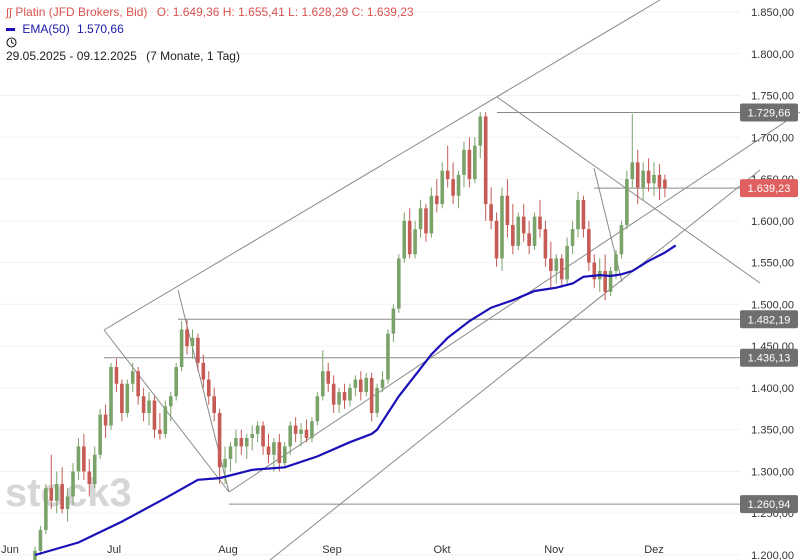 This screenshot has height=560, width=800. What do you see at coordinates (9, 13) in the screenshot?
I see `chart-type-icon: ∫∫` at bounding box center [9, 13].